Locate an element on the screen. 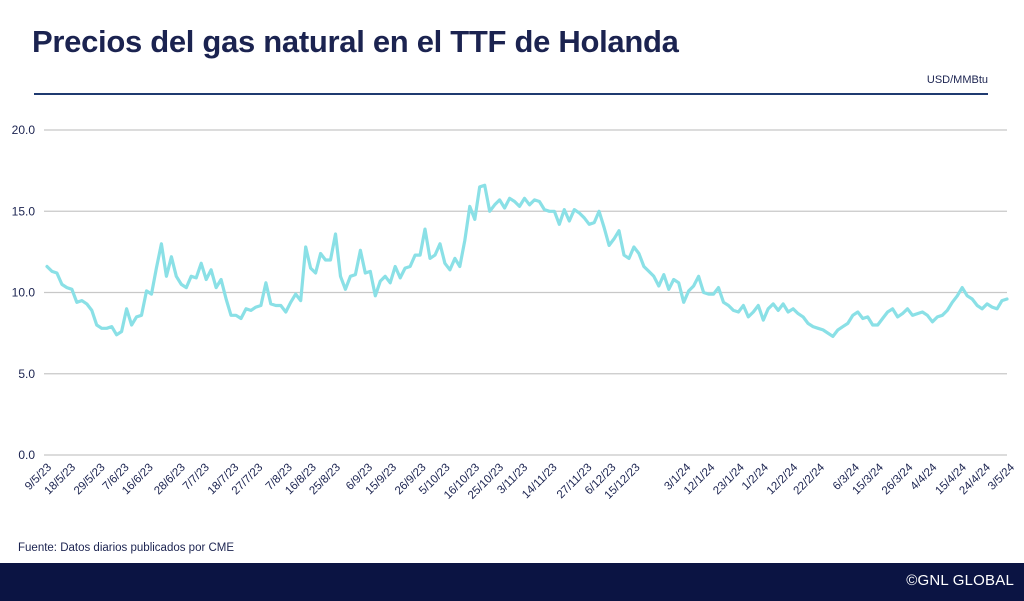 This screenshot has height=601, width=1024. y-axis: 0.0 5.0 10.0 15.0 20.0 is located at coordinates (24, 292).